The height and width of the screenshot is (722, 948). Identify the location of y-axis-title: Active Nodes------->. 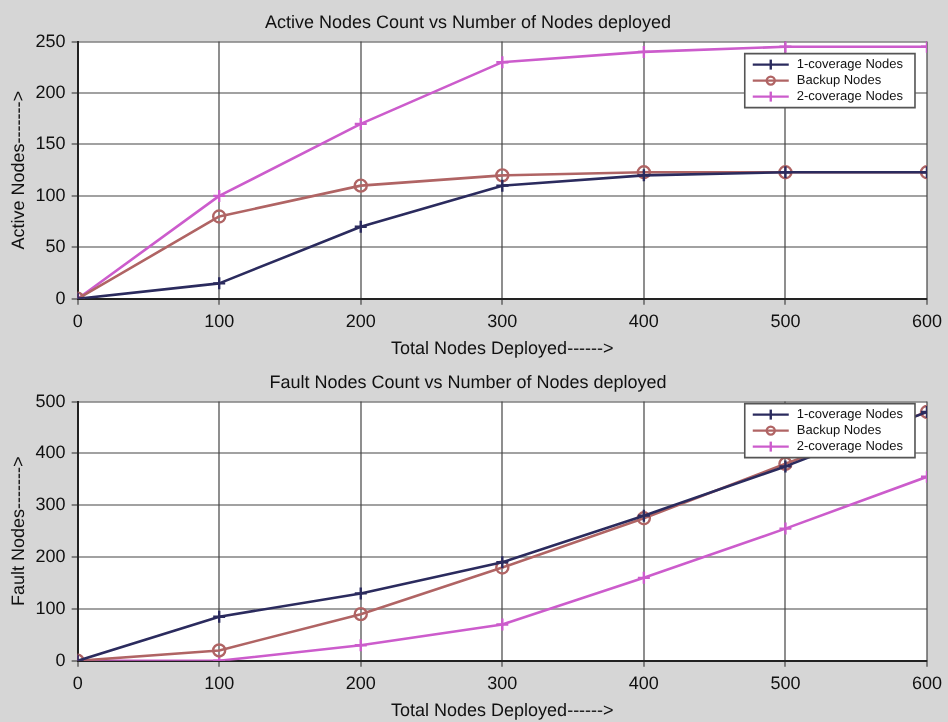
(17, 170).